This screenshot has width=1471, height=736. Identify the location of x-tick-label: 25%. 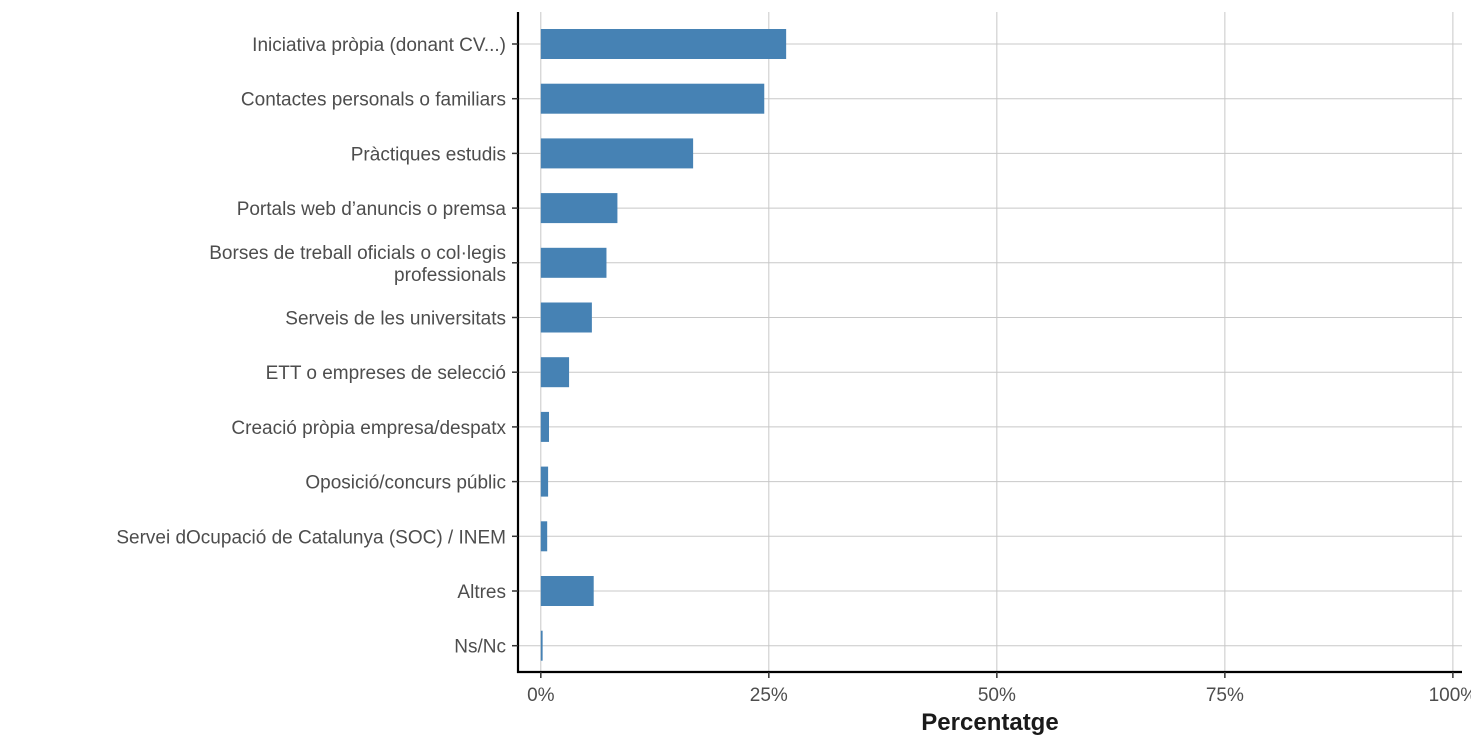
(769, 695).